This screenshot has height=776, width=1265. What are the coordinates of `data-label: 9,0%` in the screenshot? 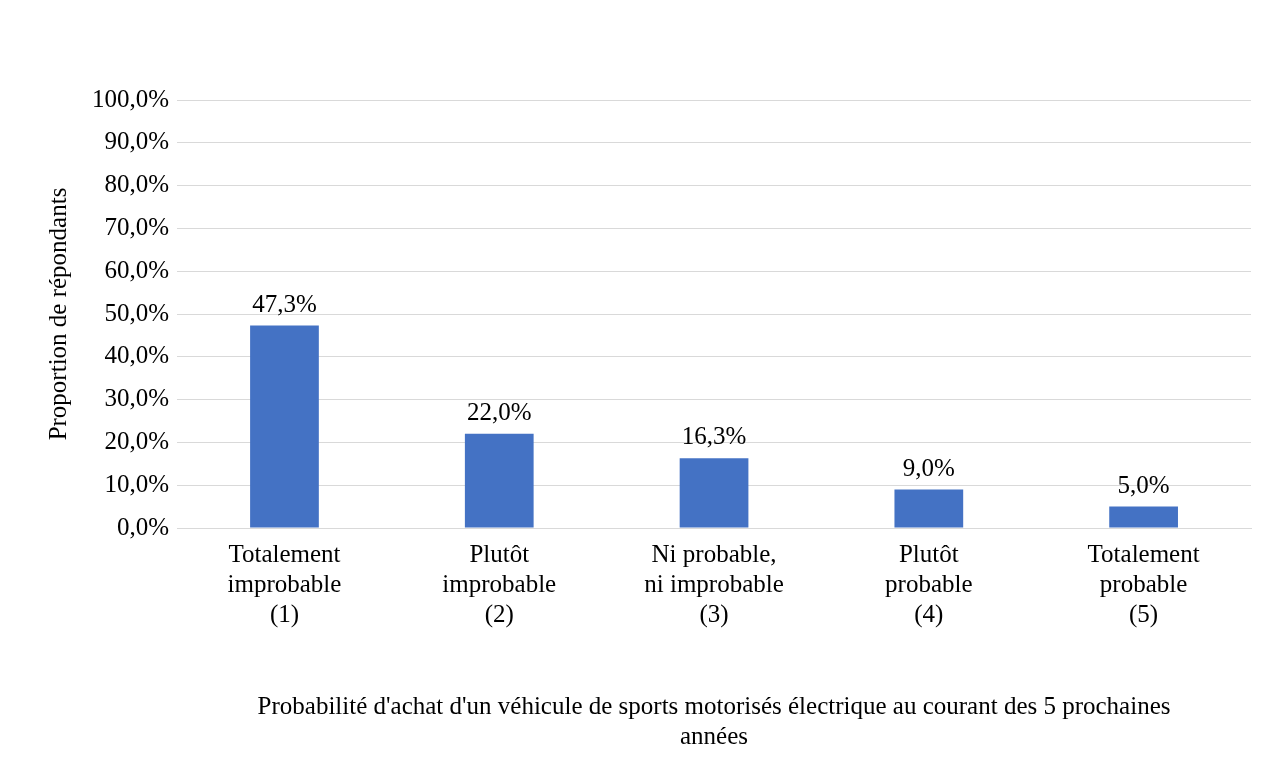 It's located at (928, 467).